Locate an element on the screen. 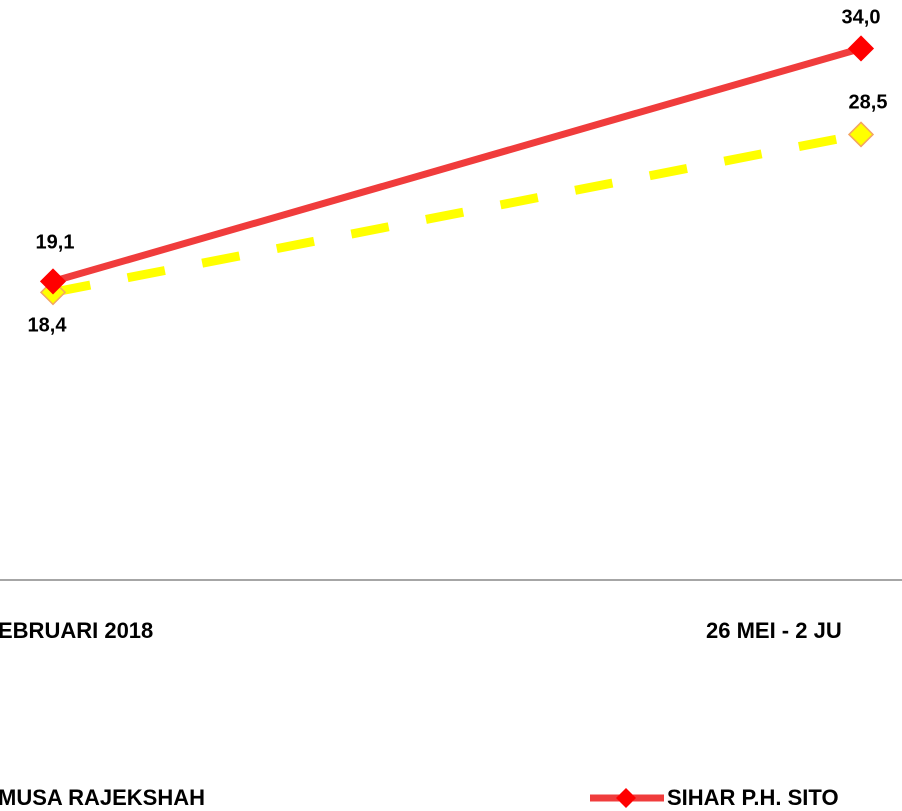 This screenshot has height=811, width=902. data-label: 28,5 is located at coordinates (868, 102).